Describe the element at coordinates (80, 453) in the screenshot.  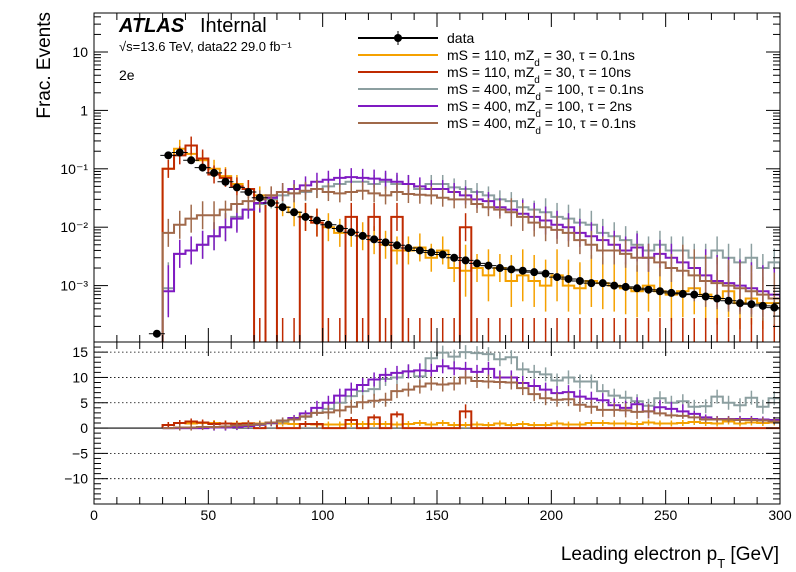
I see `ratio-tick-label: −5` at that location.